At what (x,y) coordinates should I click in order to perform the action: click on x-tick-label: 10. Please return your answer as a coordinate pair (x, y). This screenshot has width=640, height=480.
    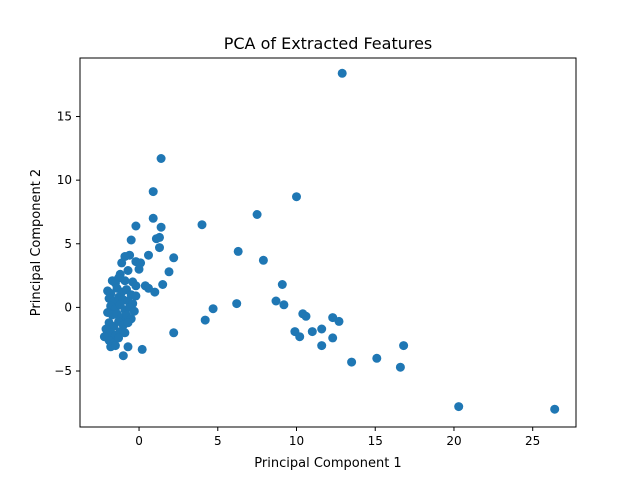
    Looking at the image, I should click on (296, 441).